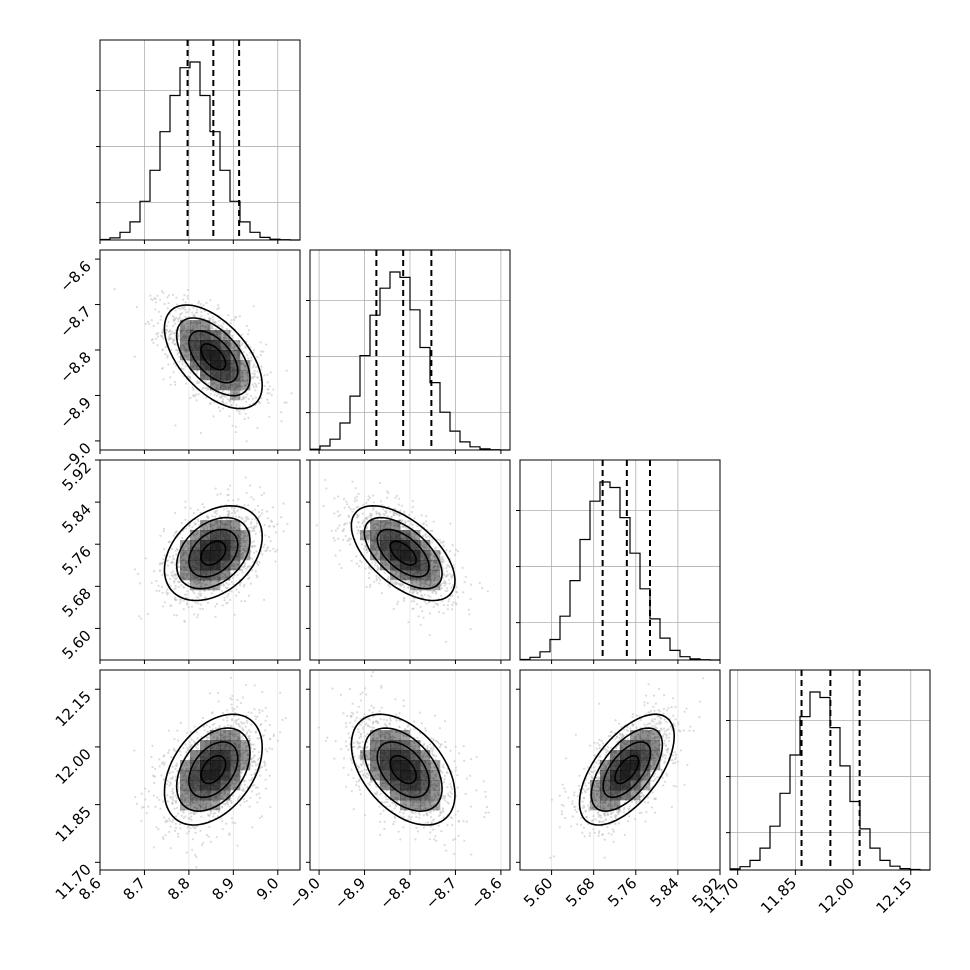 Image resolution: width=970 pixels, height=970 pixels. I want to click on panel-frame, so click(200, 140).